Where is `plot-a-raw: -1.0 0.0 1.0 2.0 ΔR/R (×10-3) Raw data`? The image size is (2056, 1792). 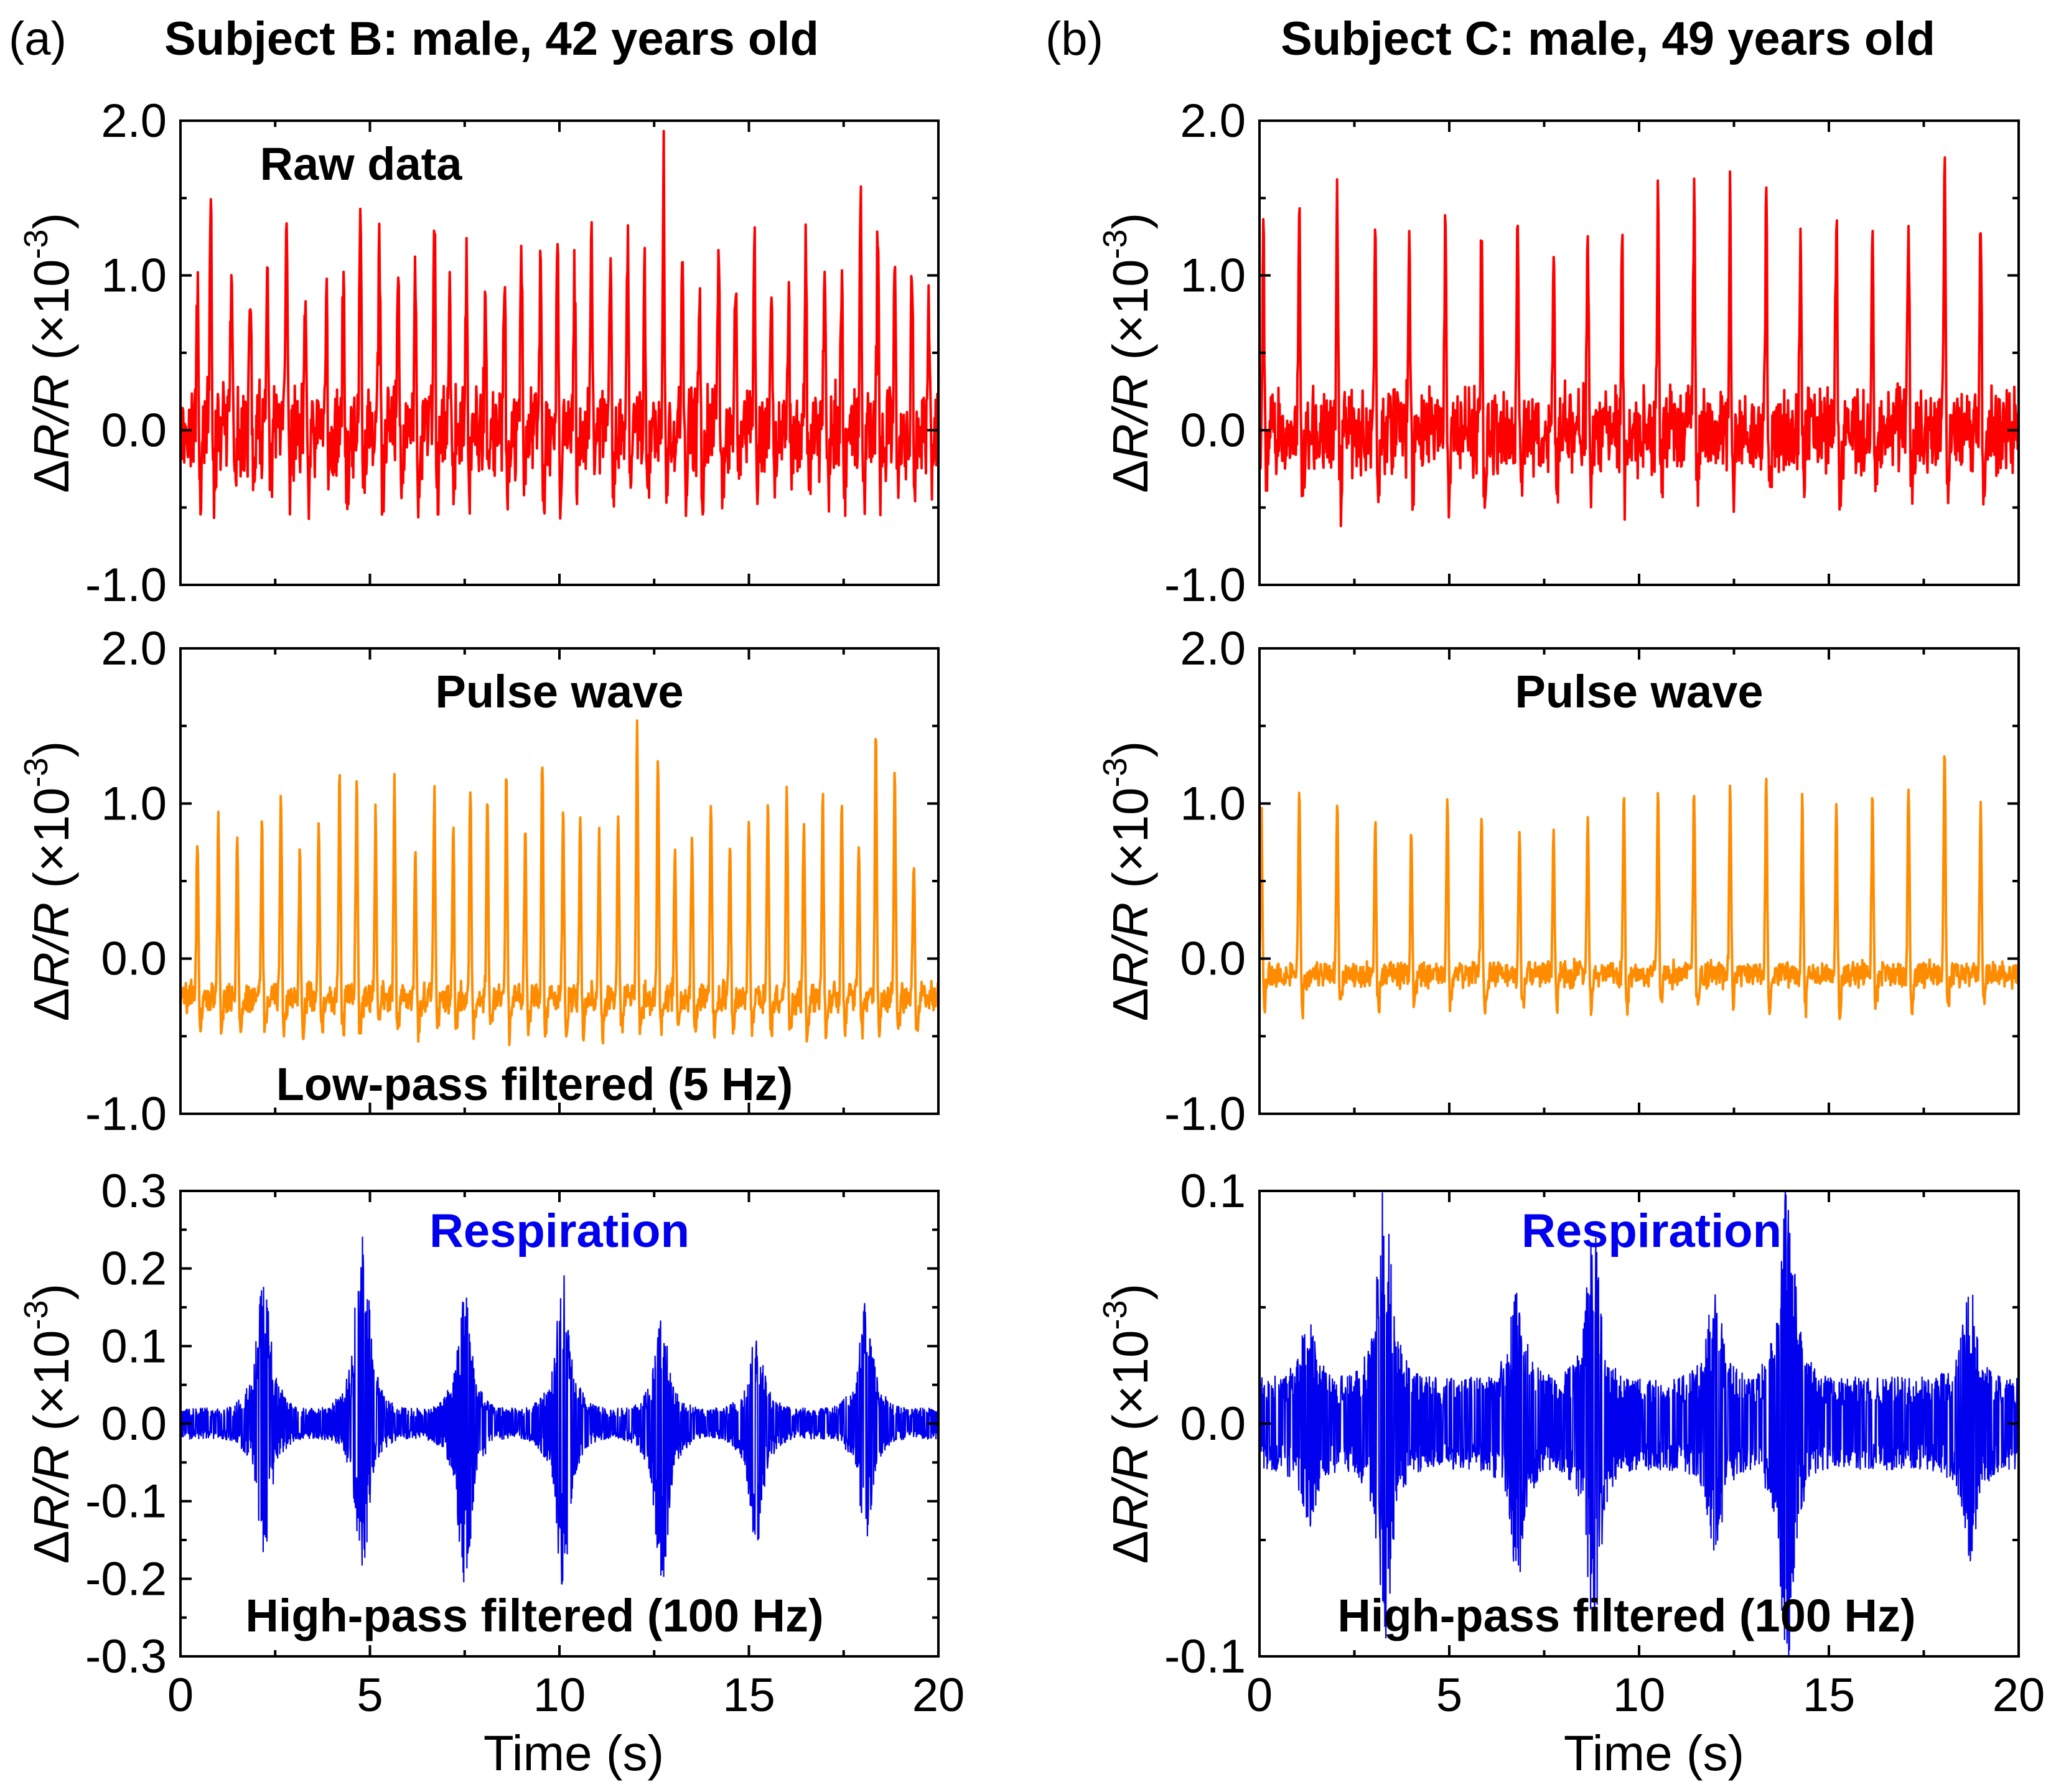 plot-a-raw: -1.0 0.0 1.0 2.0 ΔR/R (×10-3) Raw data is located at coordinates (479, 353).